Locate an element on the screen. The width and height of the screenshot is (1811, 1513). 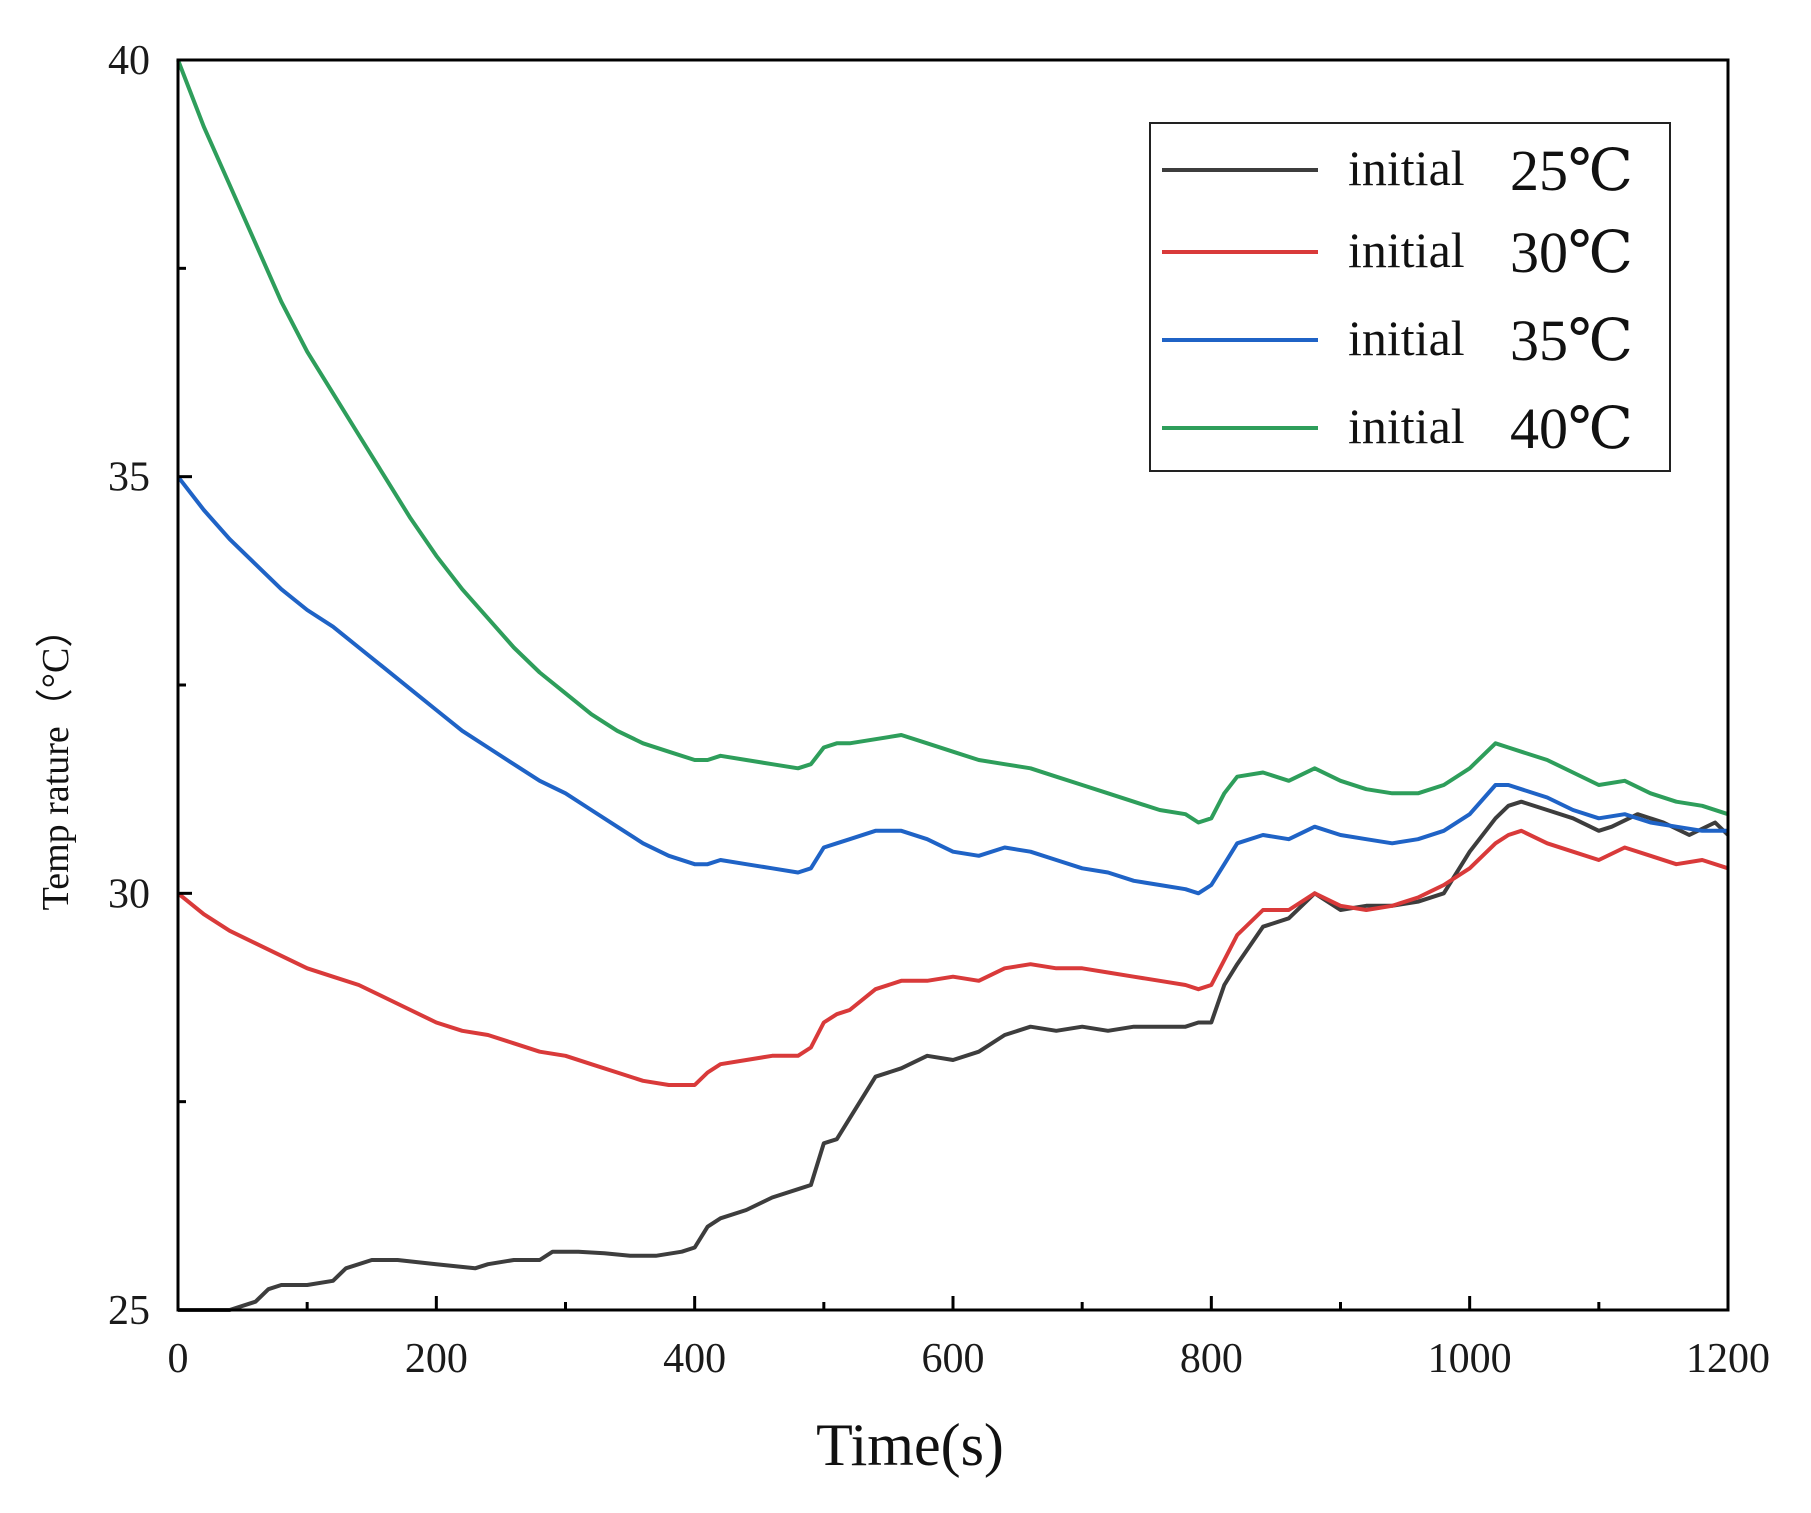
x-tick-label-5: 1000 is located at coordinates (1470, 1359).